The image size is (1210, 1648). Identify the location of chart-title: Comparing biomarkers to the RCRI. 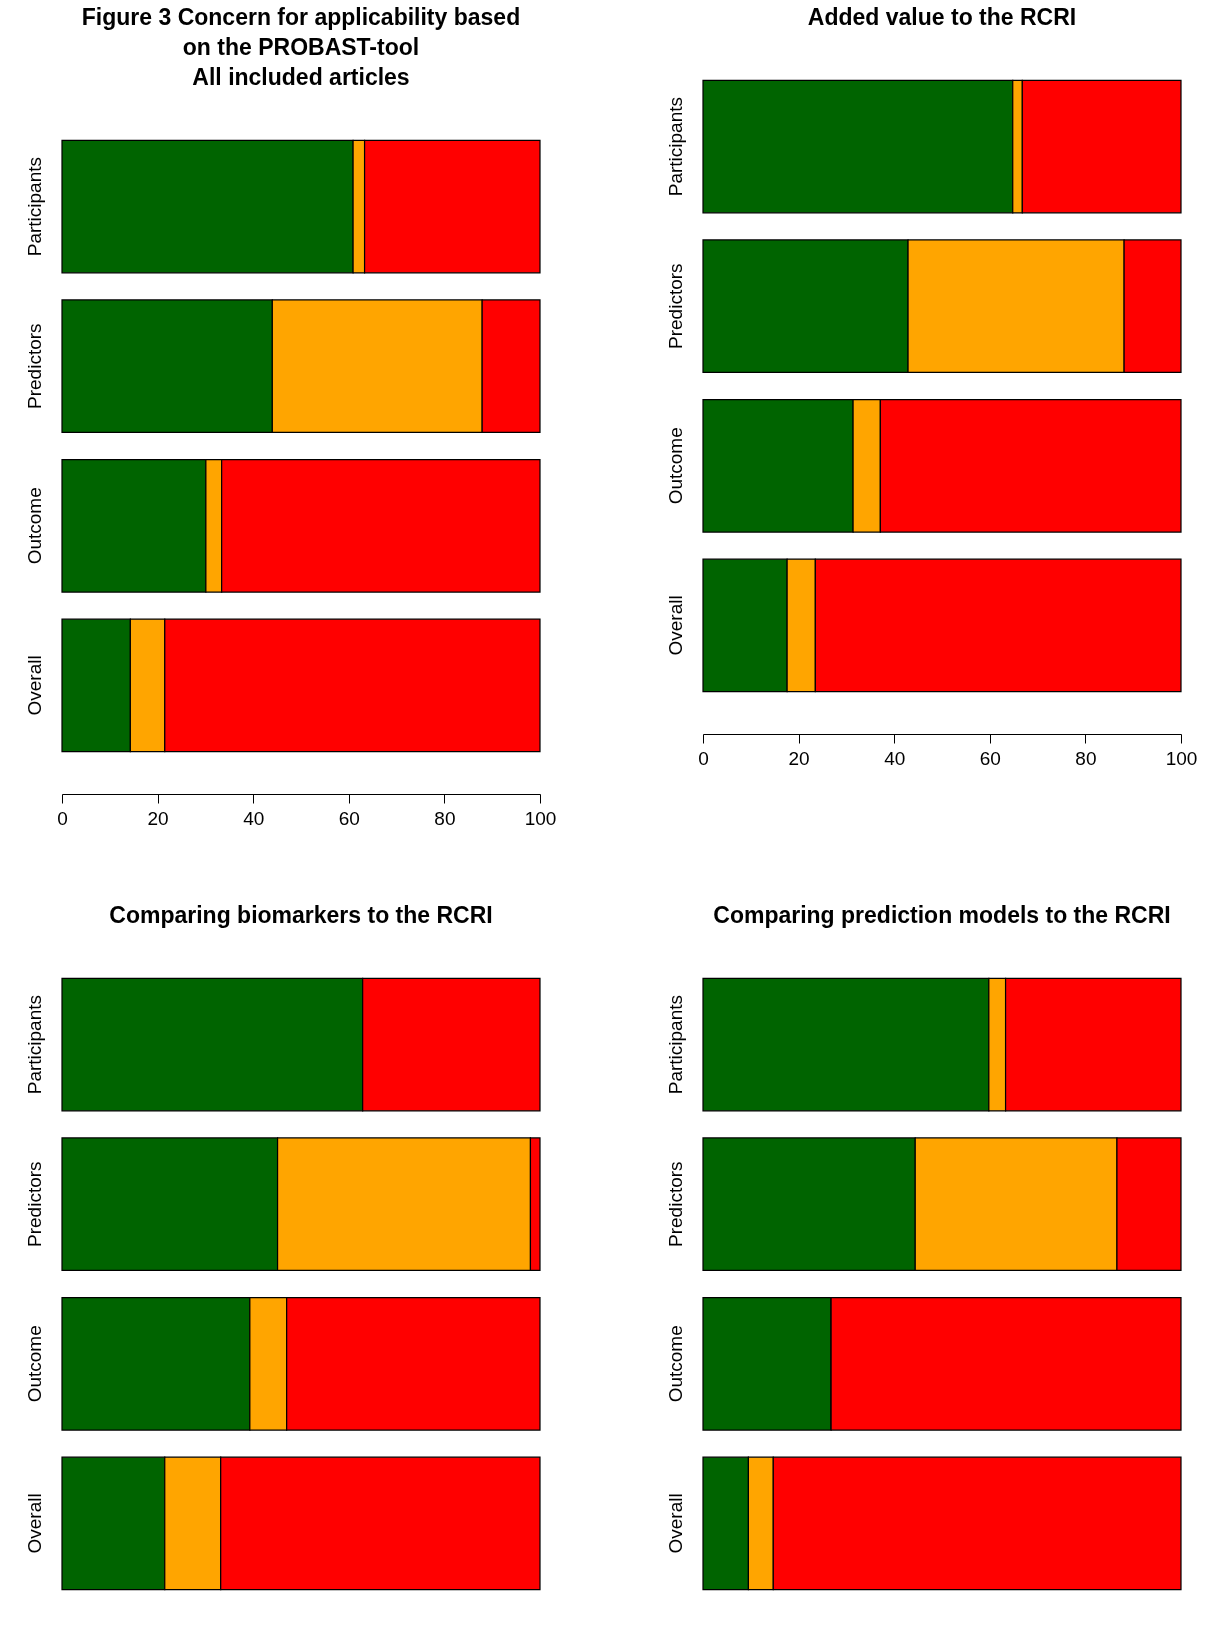
(301, 915).